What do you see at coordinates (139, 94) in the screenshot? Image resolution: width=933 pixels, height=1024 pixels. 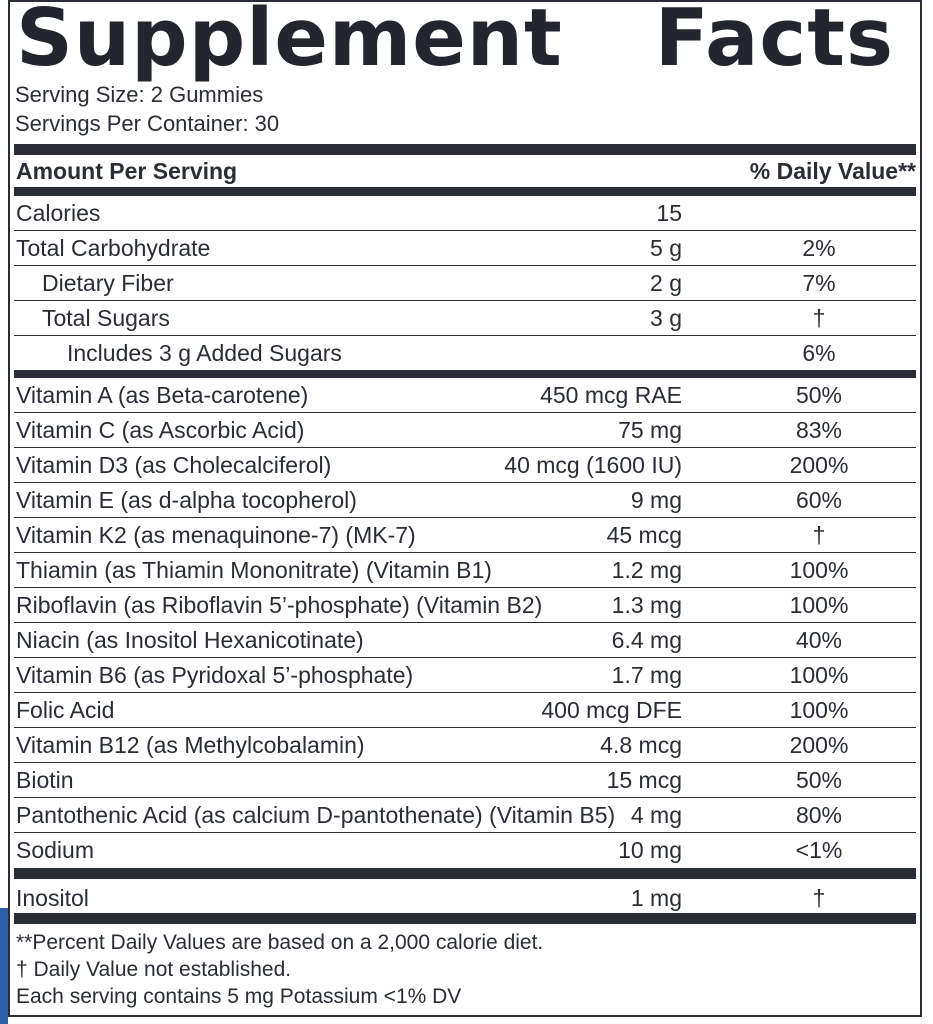 I see `serving-size: Serving Size: 2 Gummies` at bounding box center [139, 94].